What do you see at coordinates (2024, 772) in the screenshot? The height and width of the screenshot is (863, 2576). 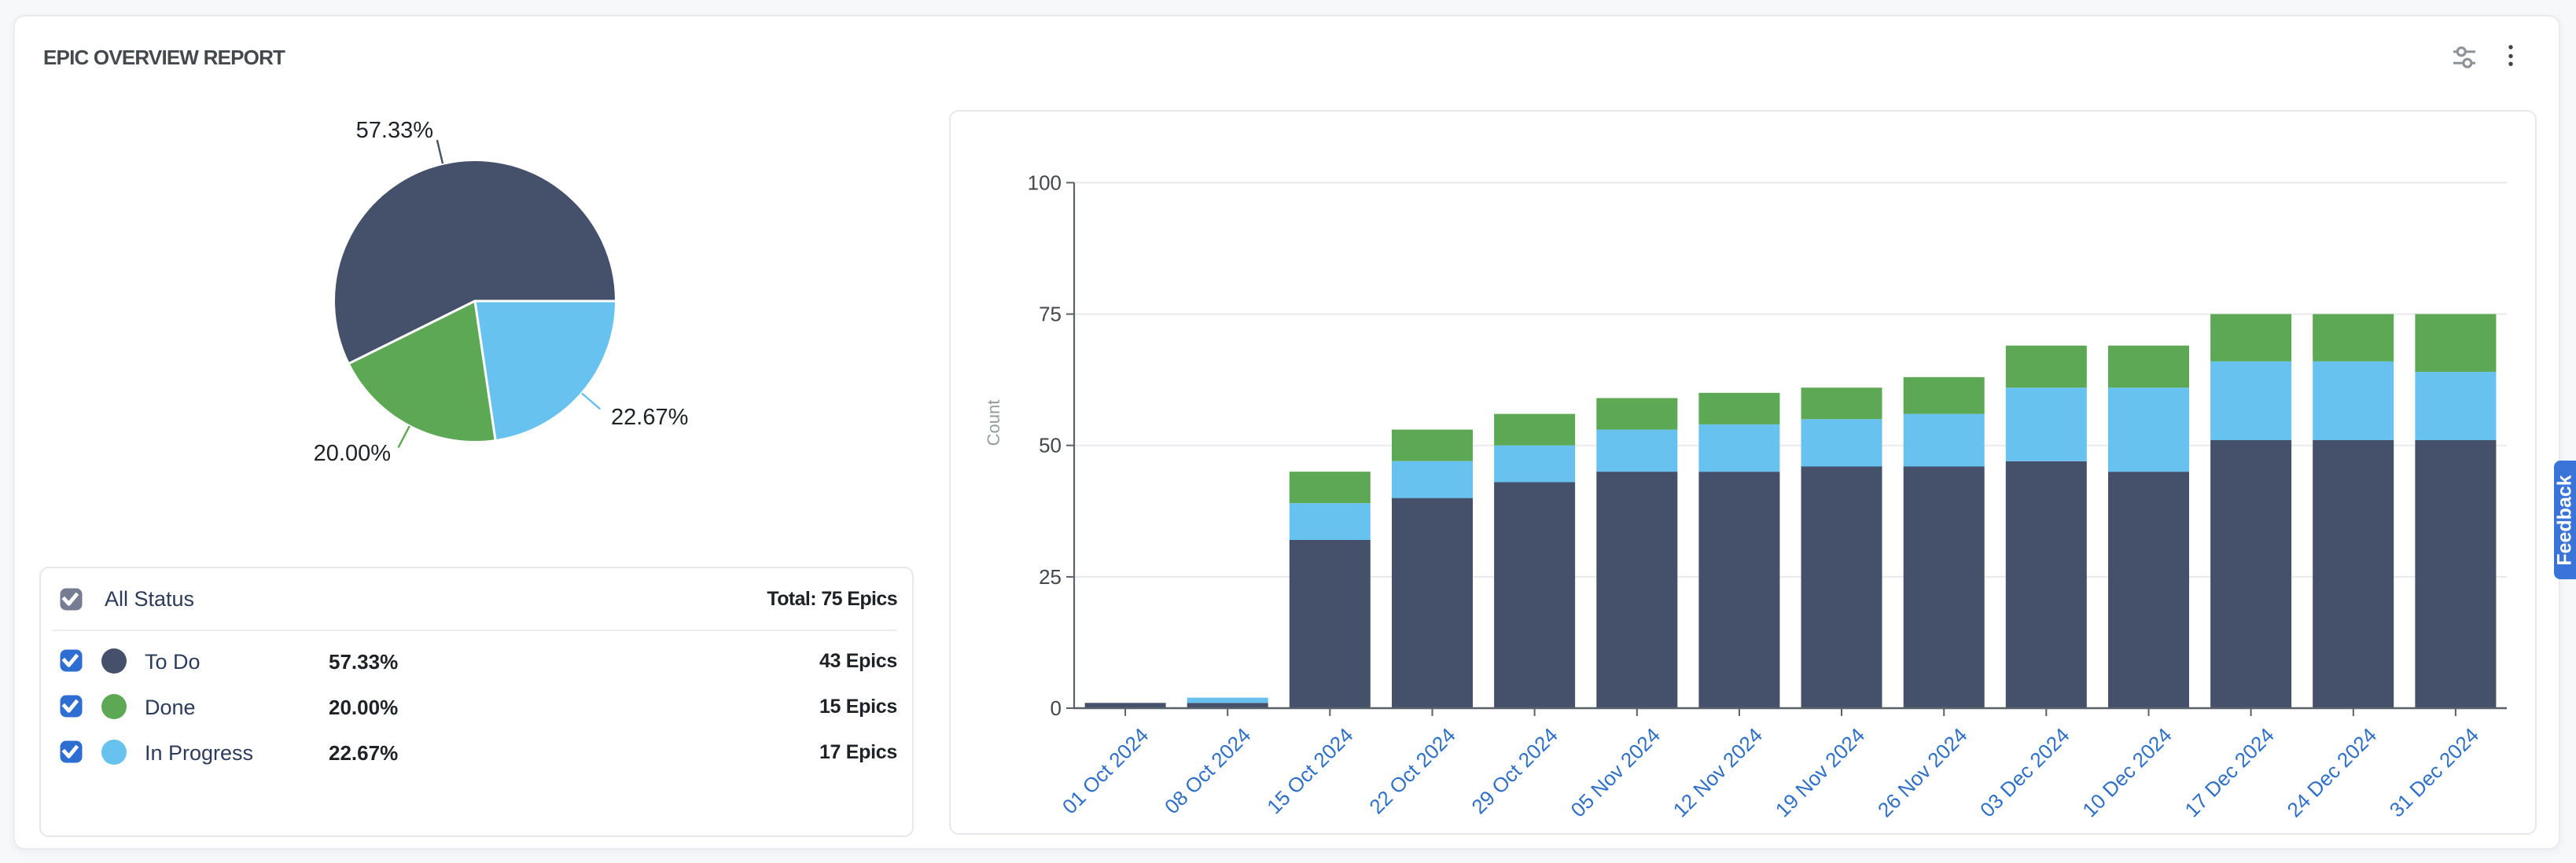 I see `svg-text: 03 Dec 2024` at bounding box center [2024, 772].